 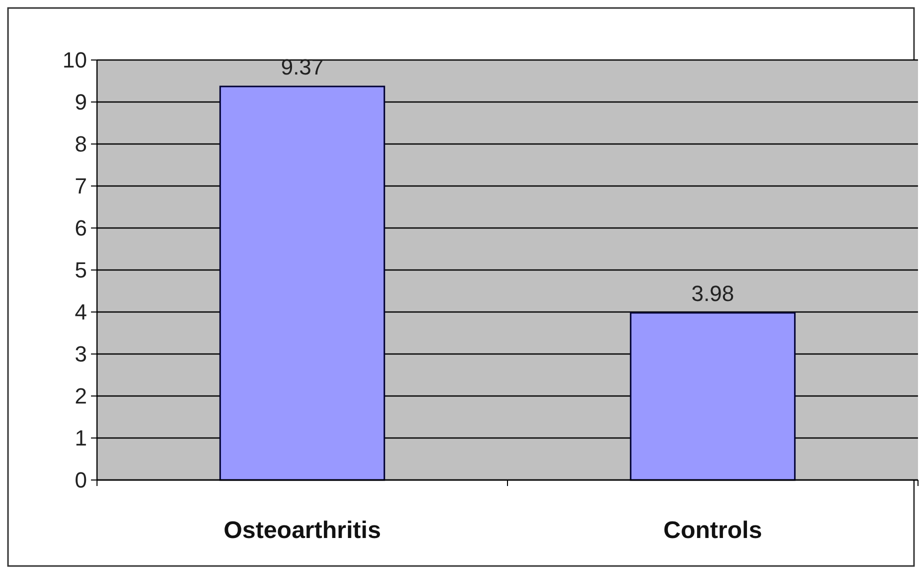 What do you see at coordinates (302, 67) in the screenshot?
I see `data-label: 9.37` at bounding box center [302, 67].